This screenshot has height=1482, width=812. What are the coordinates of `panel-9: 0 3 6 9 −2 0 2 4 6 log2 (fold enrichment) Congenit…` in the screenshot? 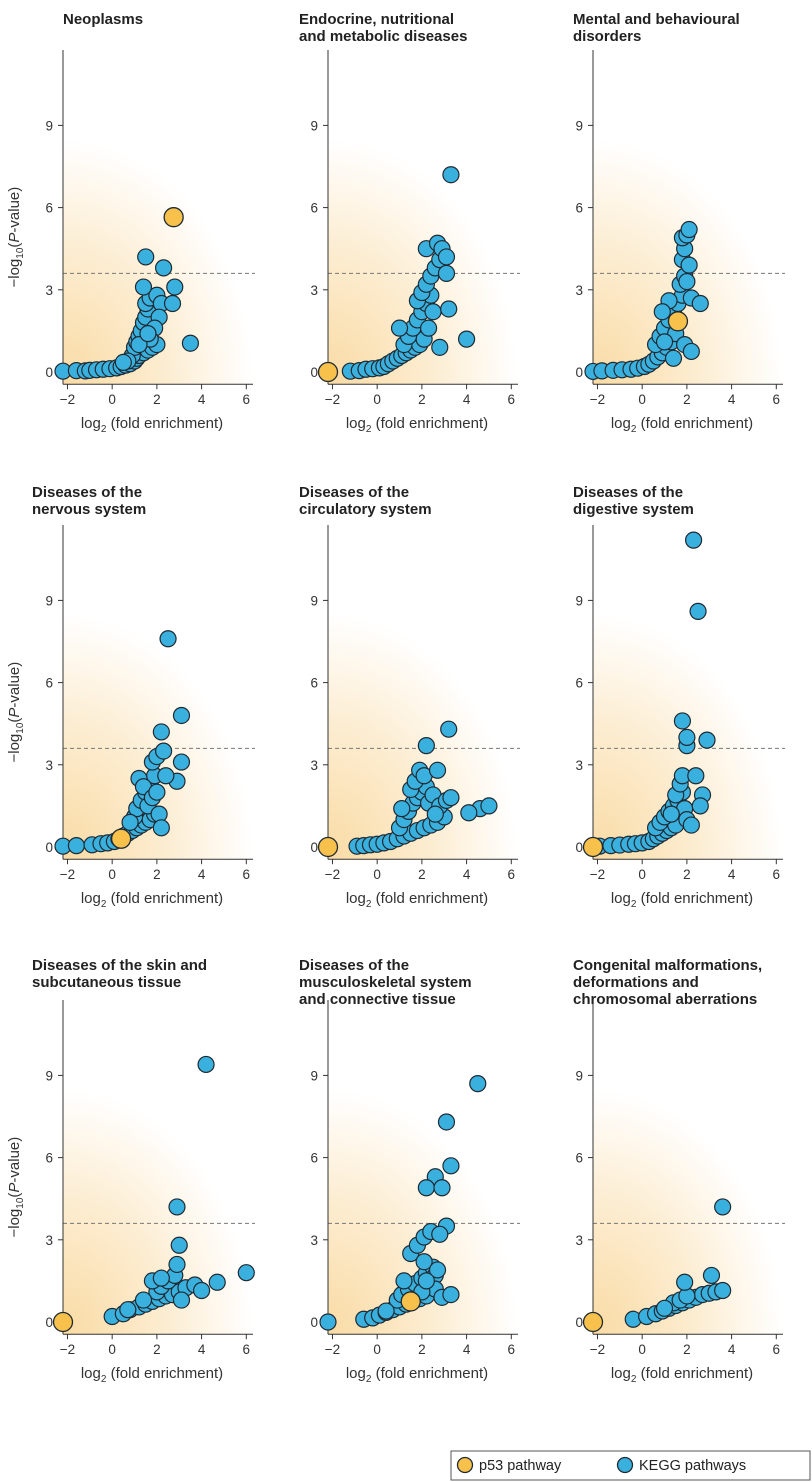 It's located at (679, 1171).